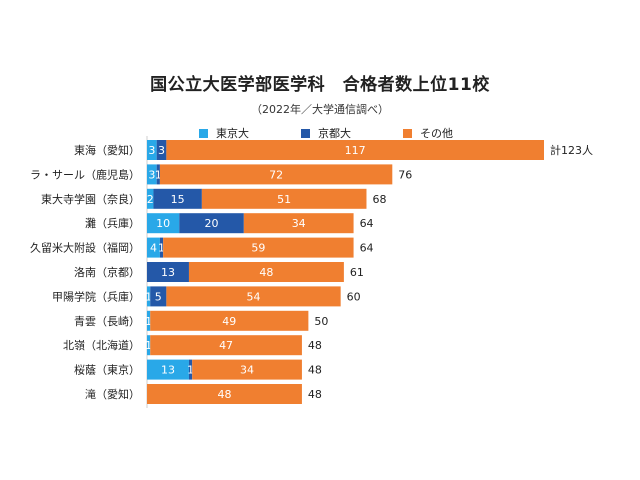 The height and width of the screenshot is (480, 640). Describe the element at coordinates (357, 272) in the screenshot. I see `total-label: 61` at that location.